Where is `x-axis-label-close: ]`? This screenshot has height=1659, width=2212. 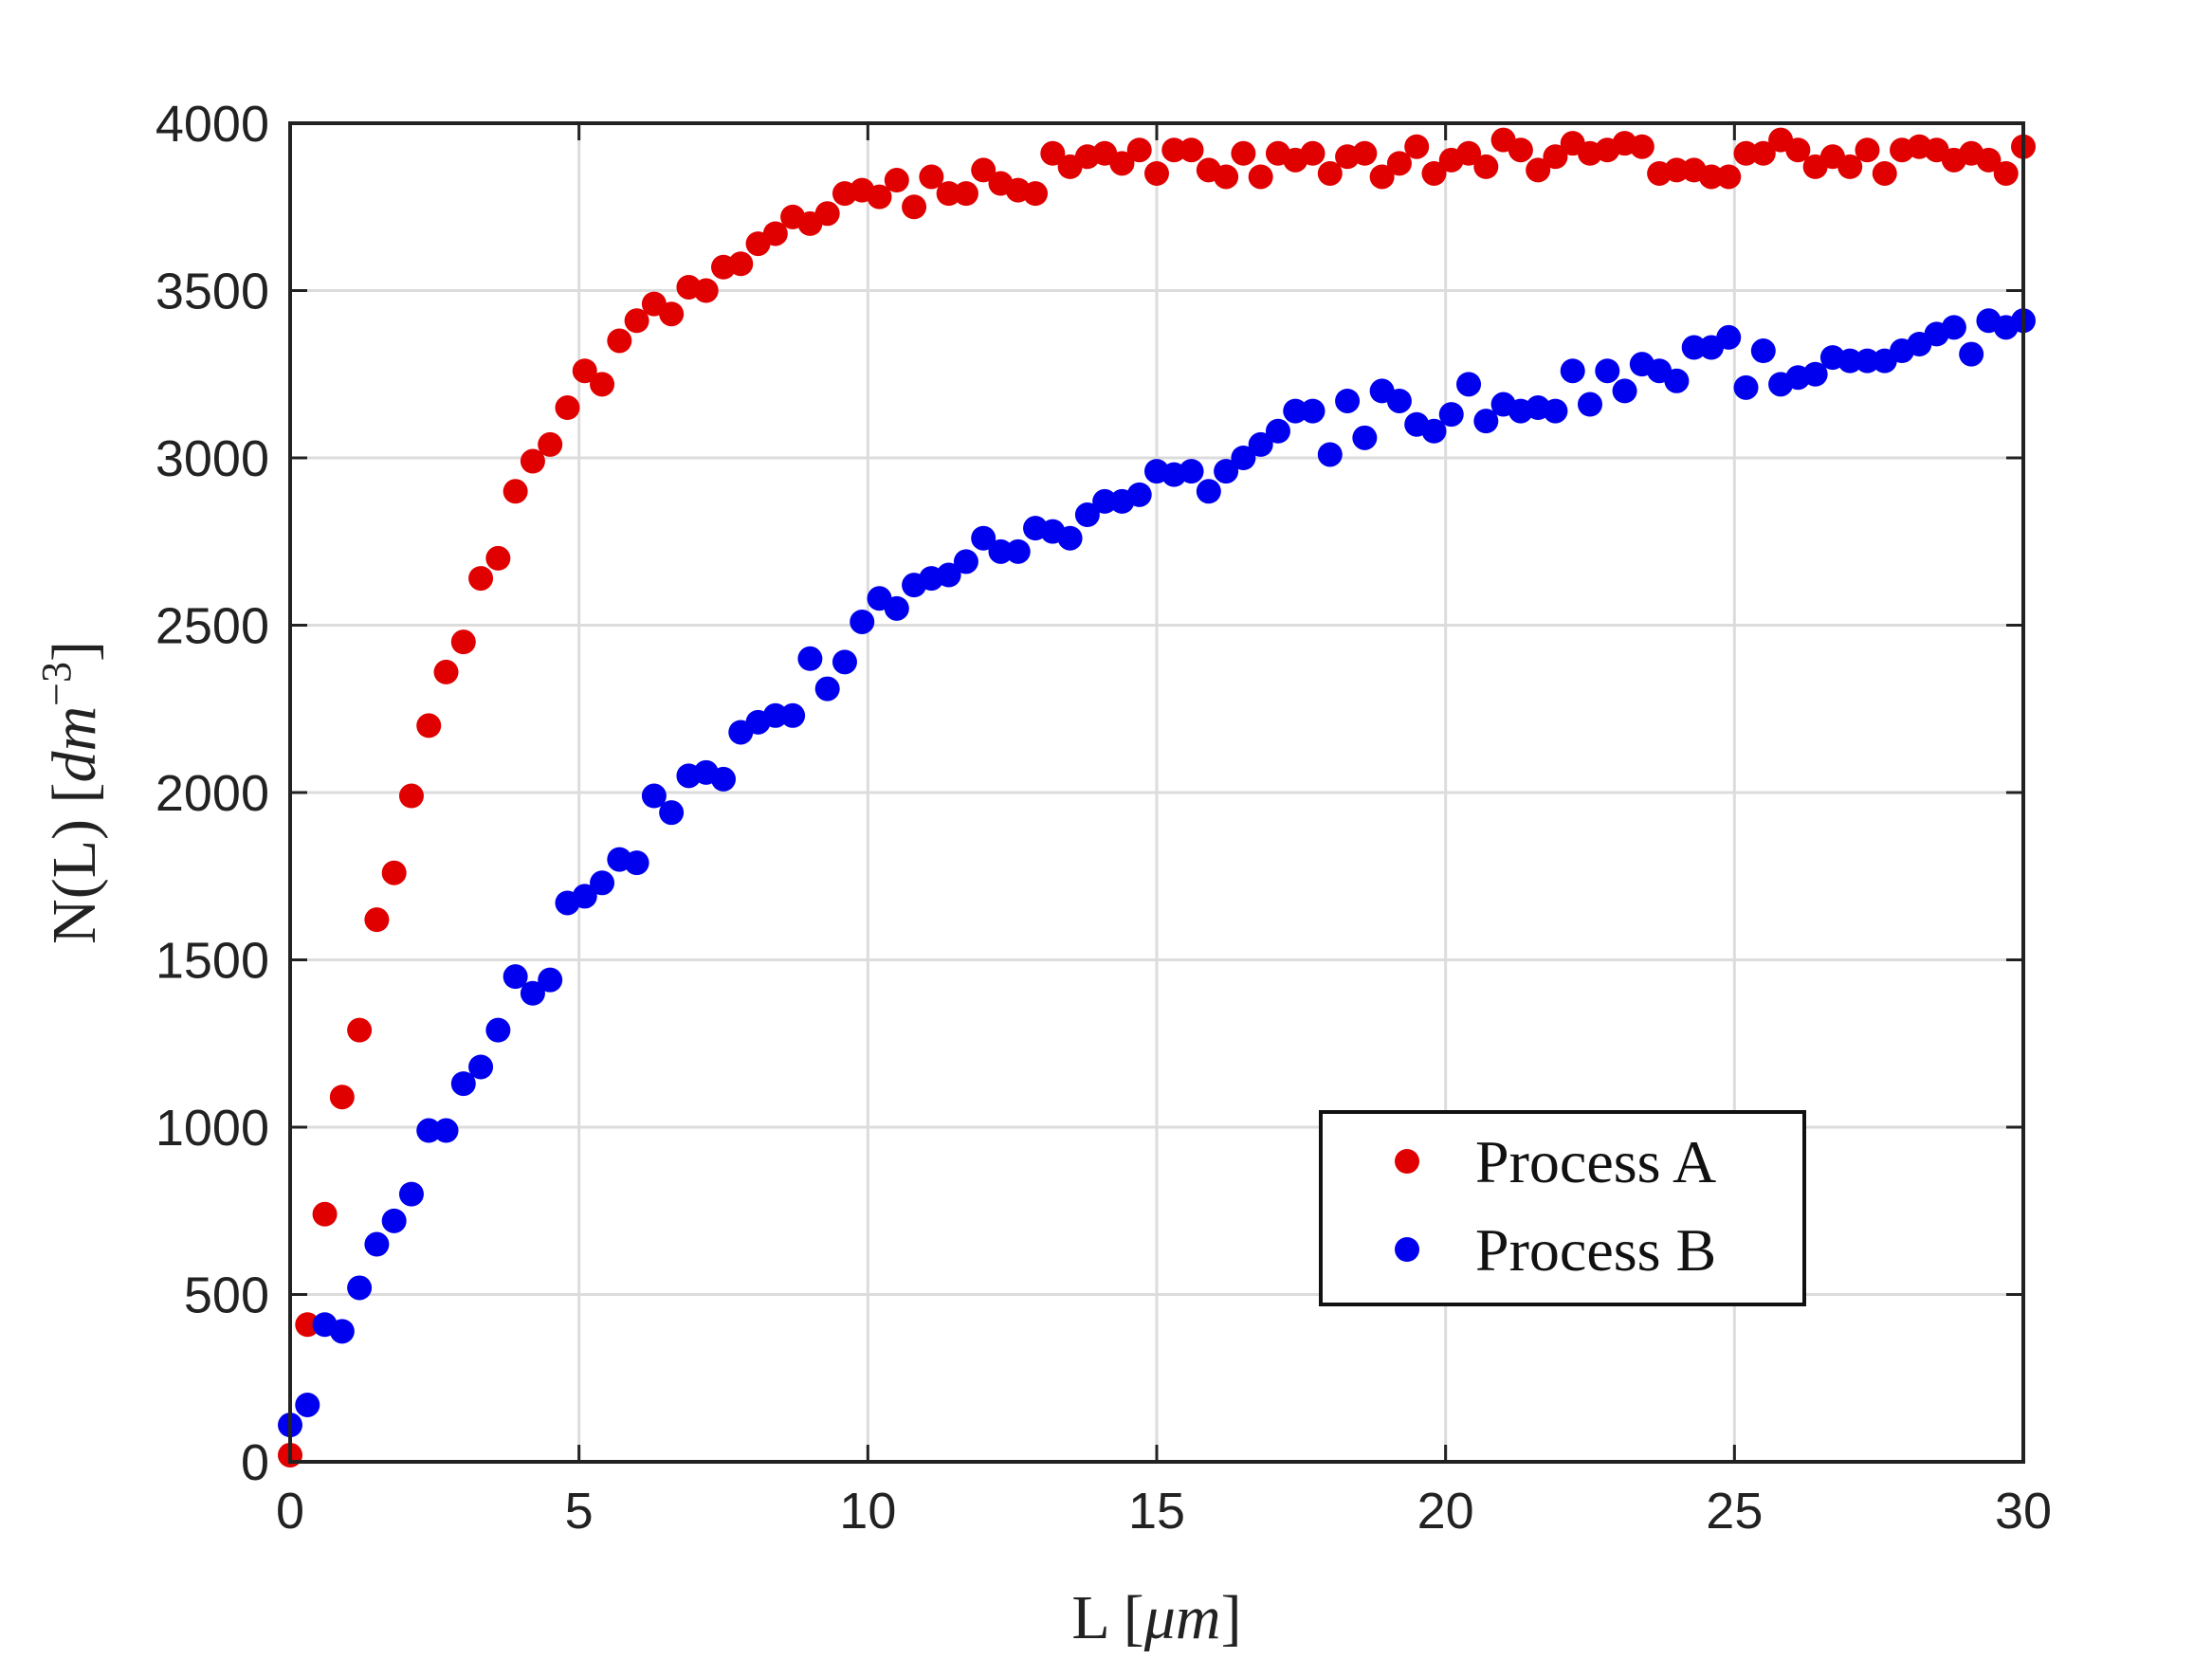 x-axis-label-close: ] is located at coordinates (1231, 1617).